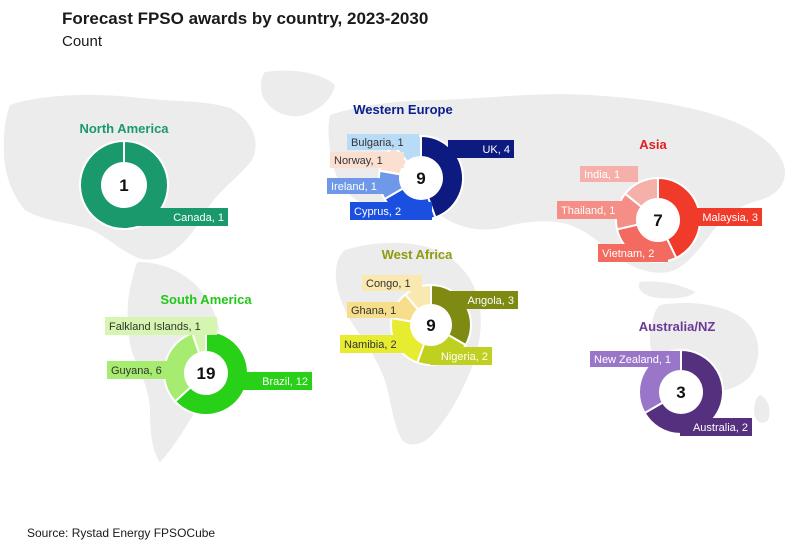  What do you see at coordinates (418, 254) in the screenshot?
I see `region-title: West Africa` at bounding box center [418, 254].